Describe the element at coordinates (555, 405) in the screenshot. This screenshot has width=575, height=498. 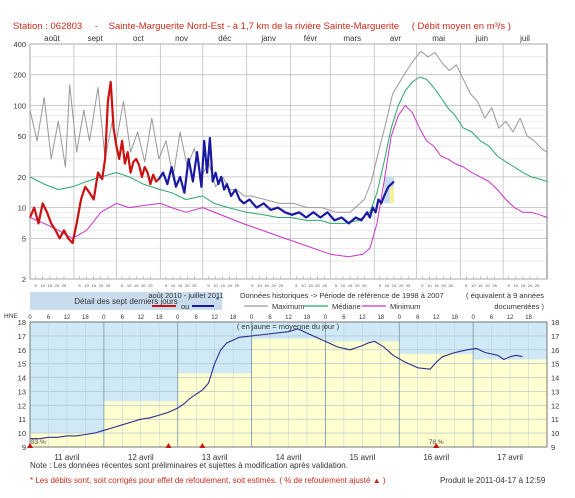
I see `y-tick-label-right: 12` at that location.